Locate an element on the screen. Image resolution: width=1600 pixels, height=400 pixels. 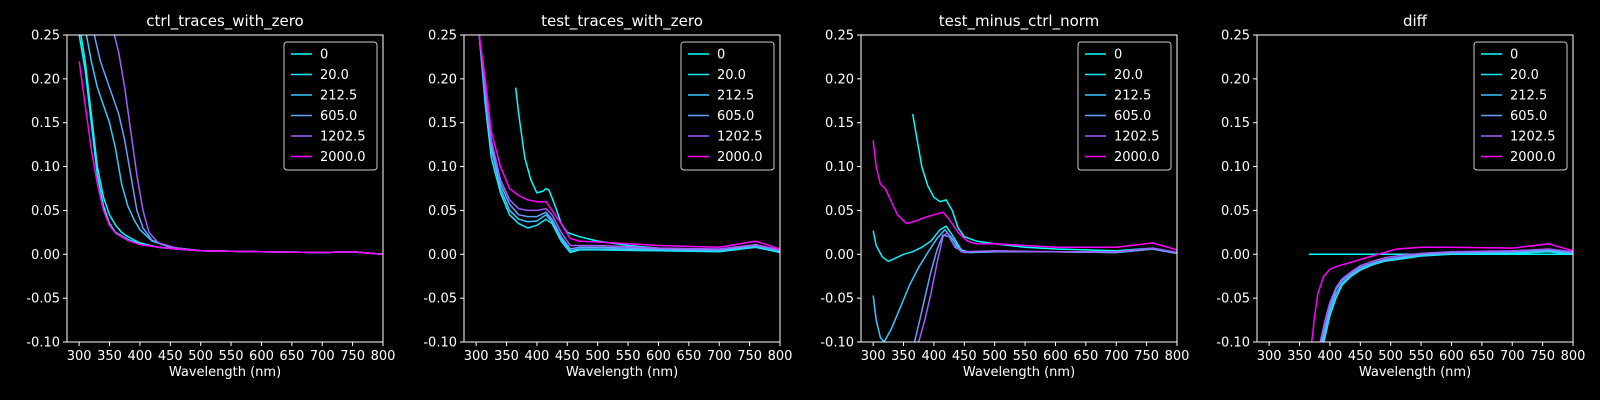
chart-title: test_traces_with_zero is located at coordinates (622, 21).